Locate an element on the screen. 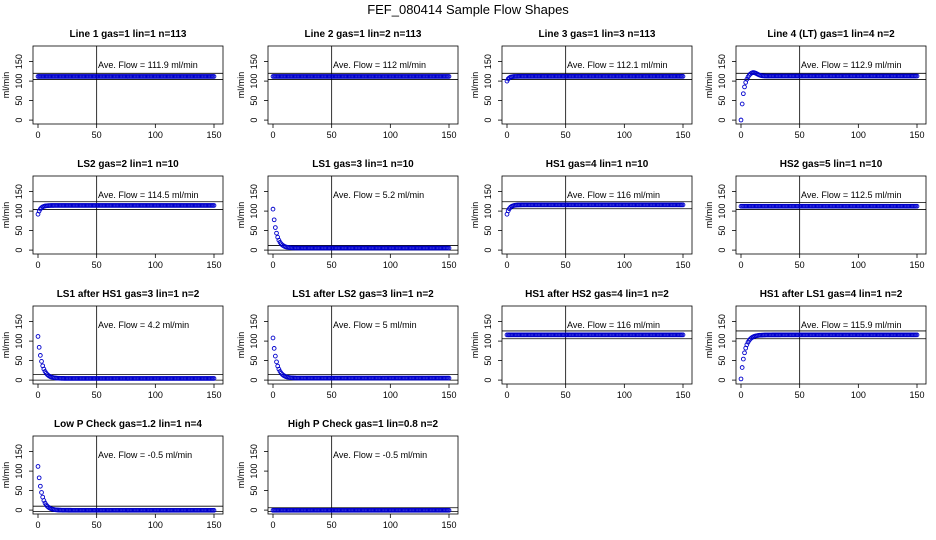 The width and height of the screenshot is (936, 540). average-flow-annotation: Ave. Flow = 111.9 ml/min is located at coordinates (148, 65).